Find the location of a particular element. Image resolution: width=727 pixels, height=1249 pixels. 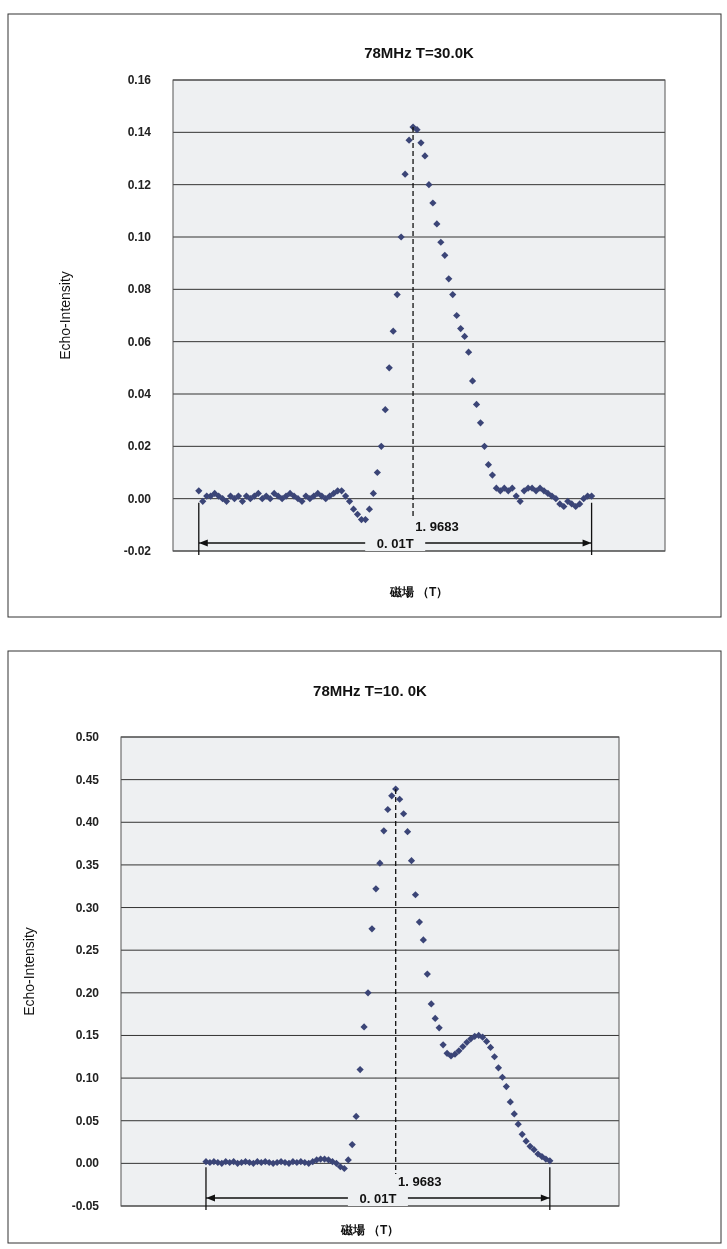

y-tick-label: 0.04 is located at coordinates (139, 394).